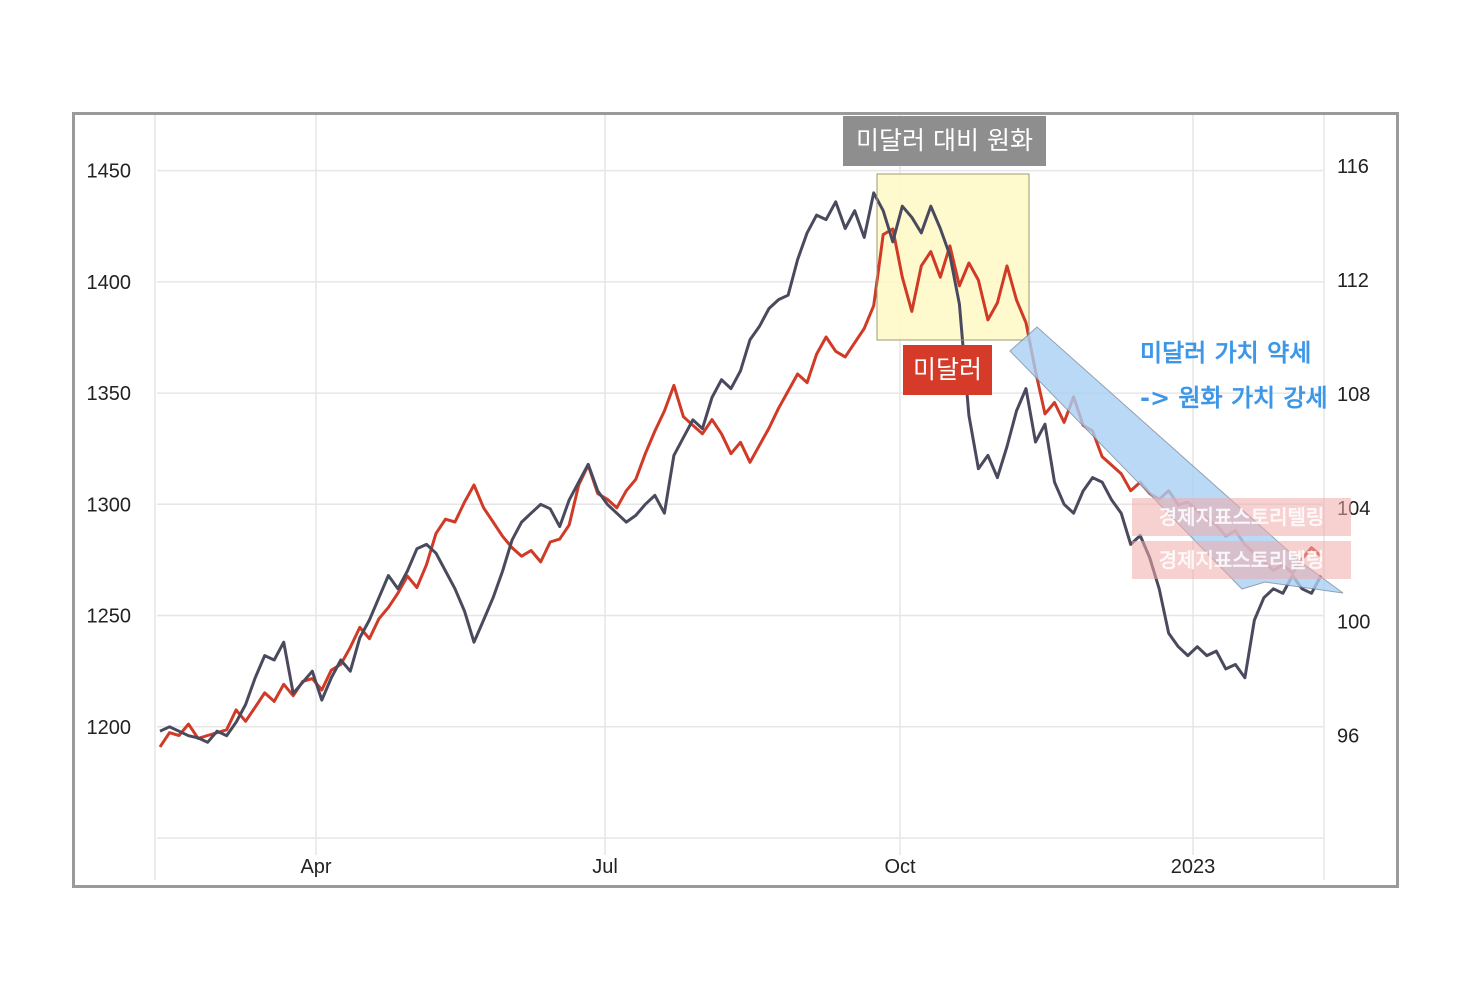 Image resolution: width=1472 pixels, height=1002 pixels. What do you see at coordinates (947, 370) in the screenshot?
I see `usd-label: 미달러` at bounding box center [947, 370].